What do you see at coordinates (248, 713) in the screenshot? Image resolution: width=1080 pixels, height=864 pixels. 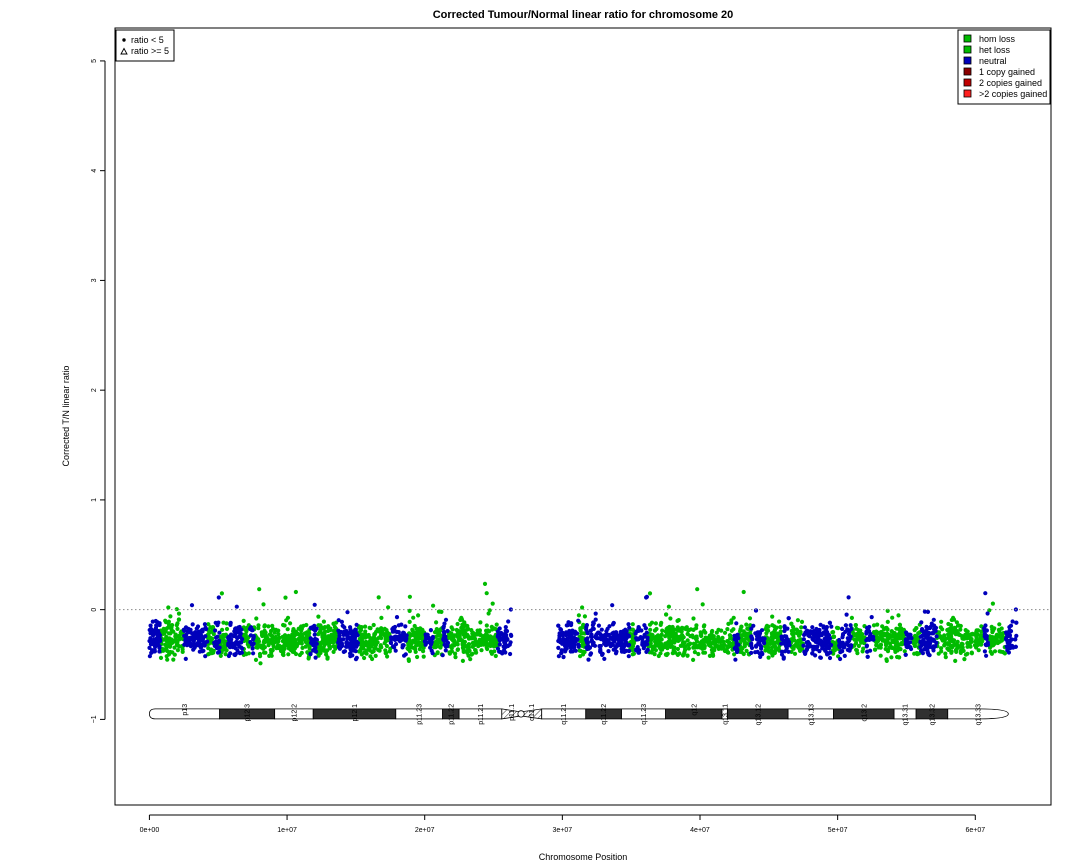 I see `ideogram-band-label: p12.3` at bounding box center [248, 713].